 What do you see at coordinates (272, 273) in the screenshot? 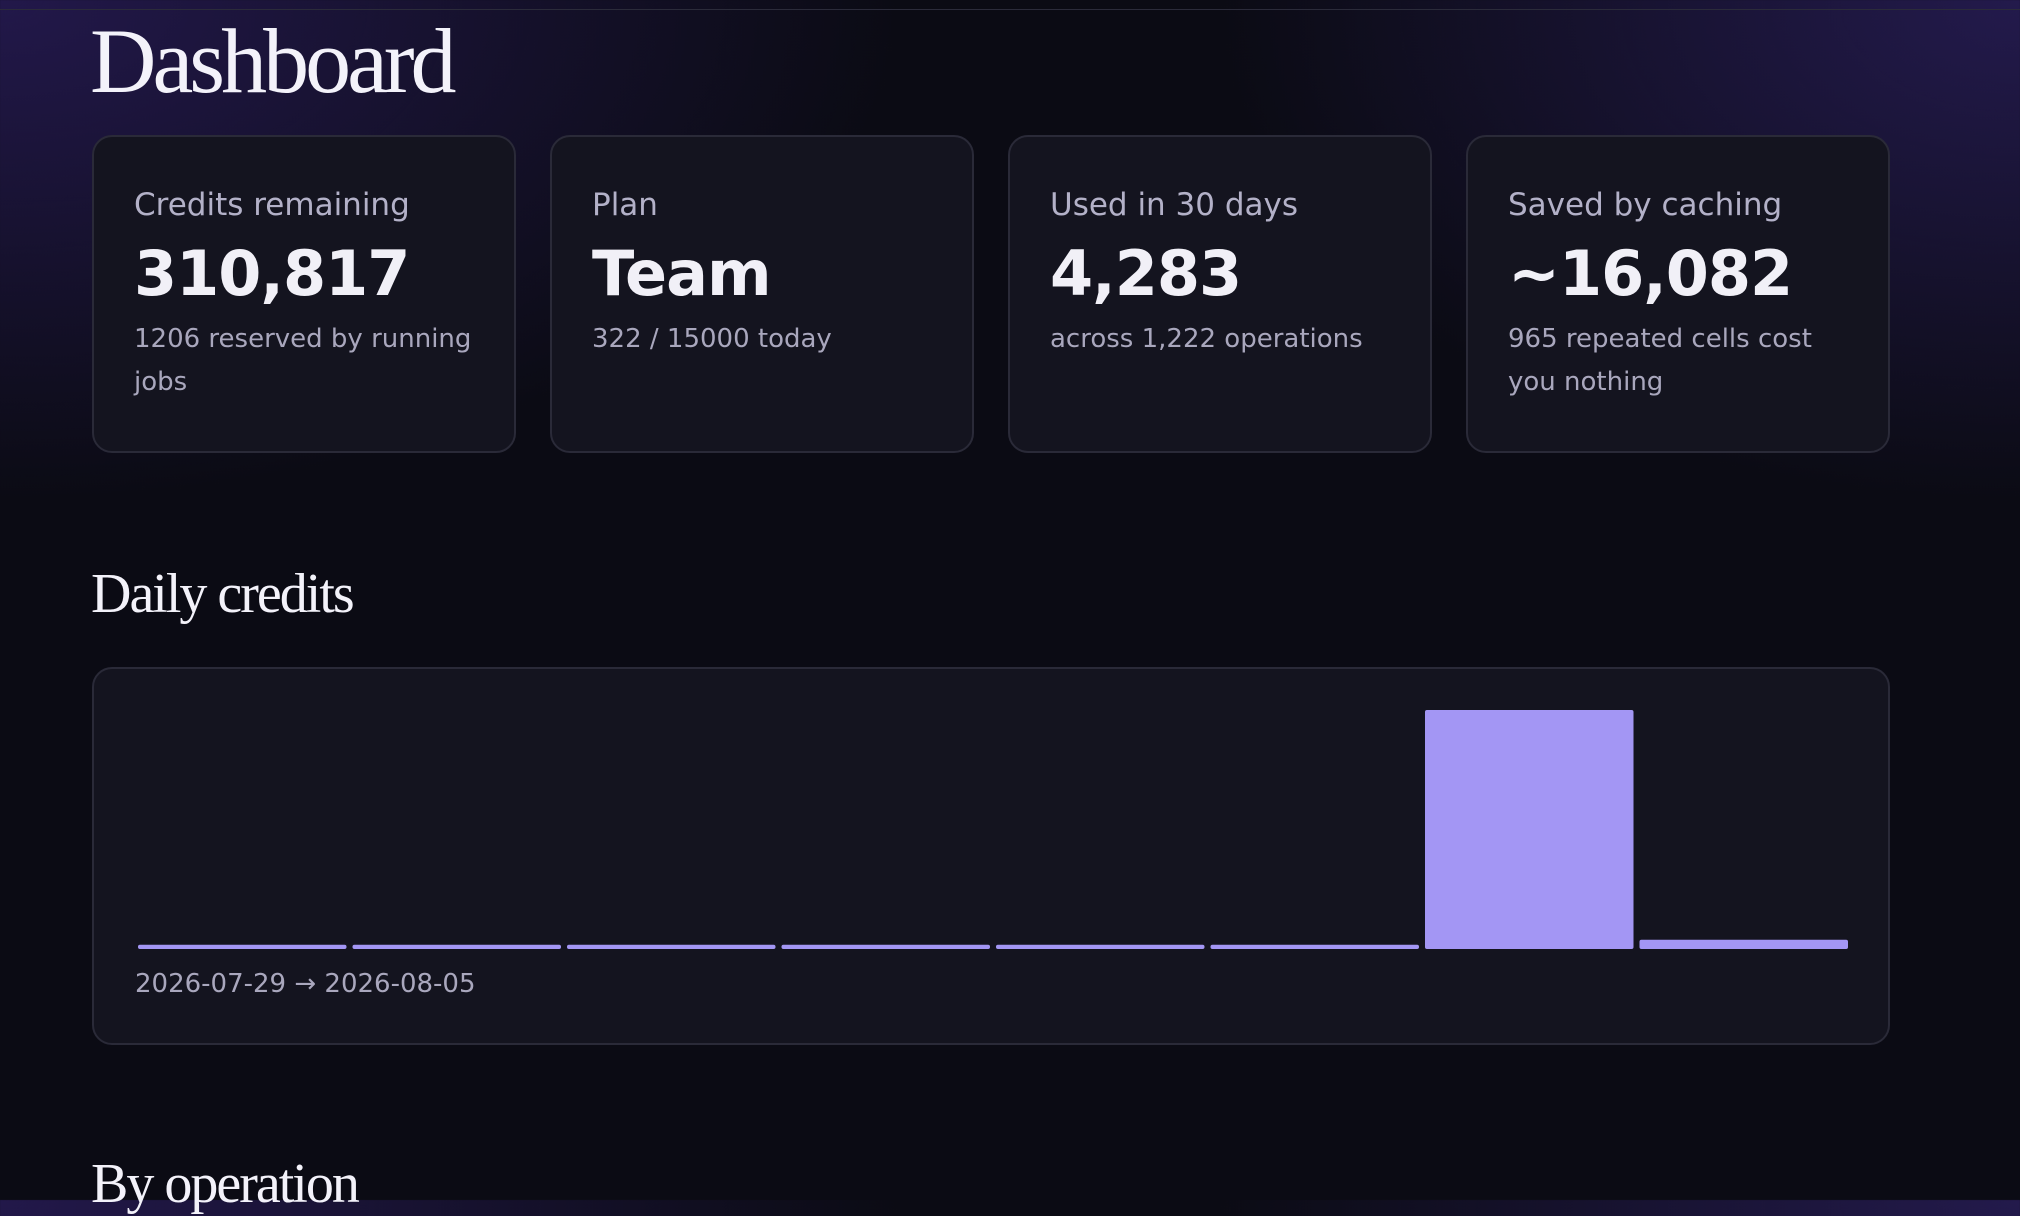
I see `card-value: 310,817` at bounding box center [272, 273].